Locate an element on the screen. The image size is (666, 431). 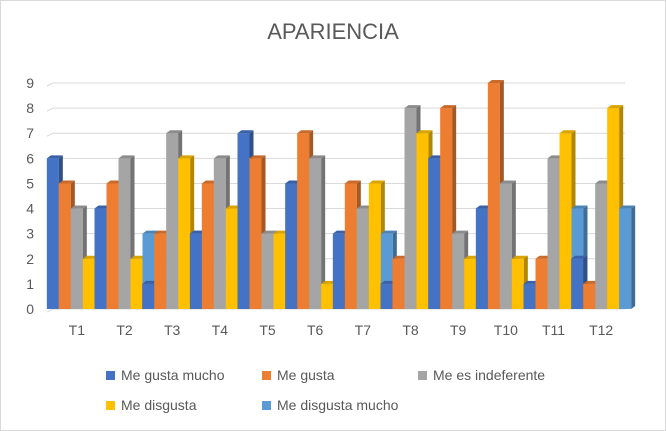
legend-label: Me es indeferente is located at coordinates (489, 375).